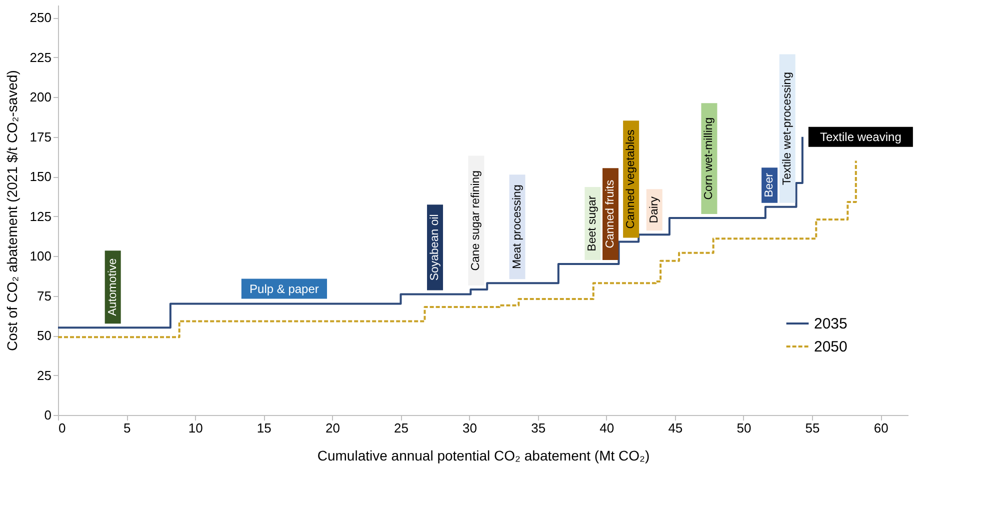  What do you see at coordinates (332, 428) in the screenshot?
I see `x-tick-label: 20` at bounding box center [332, 428].